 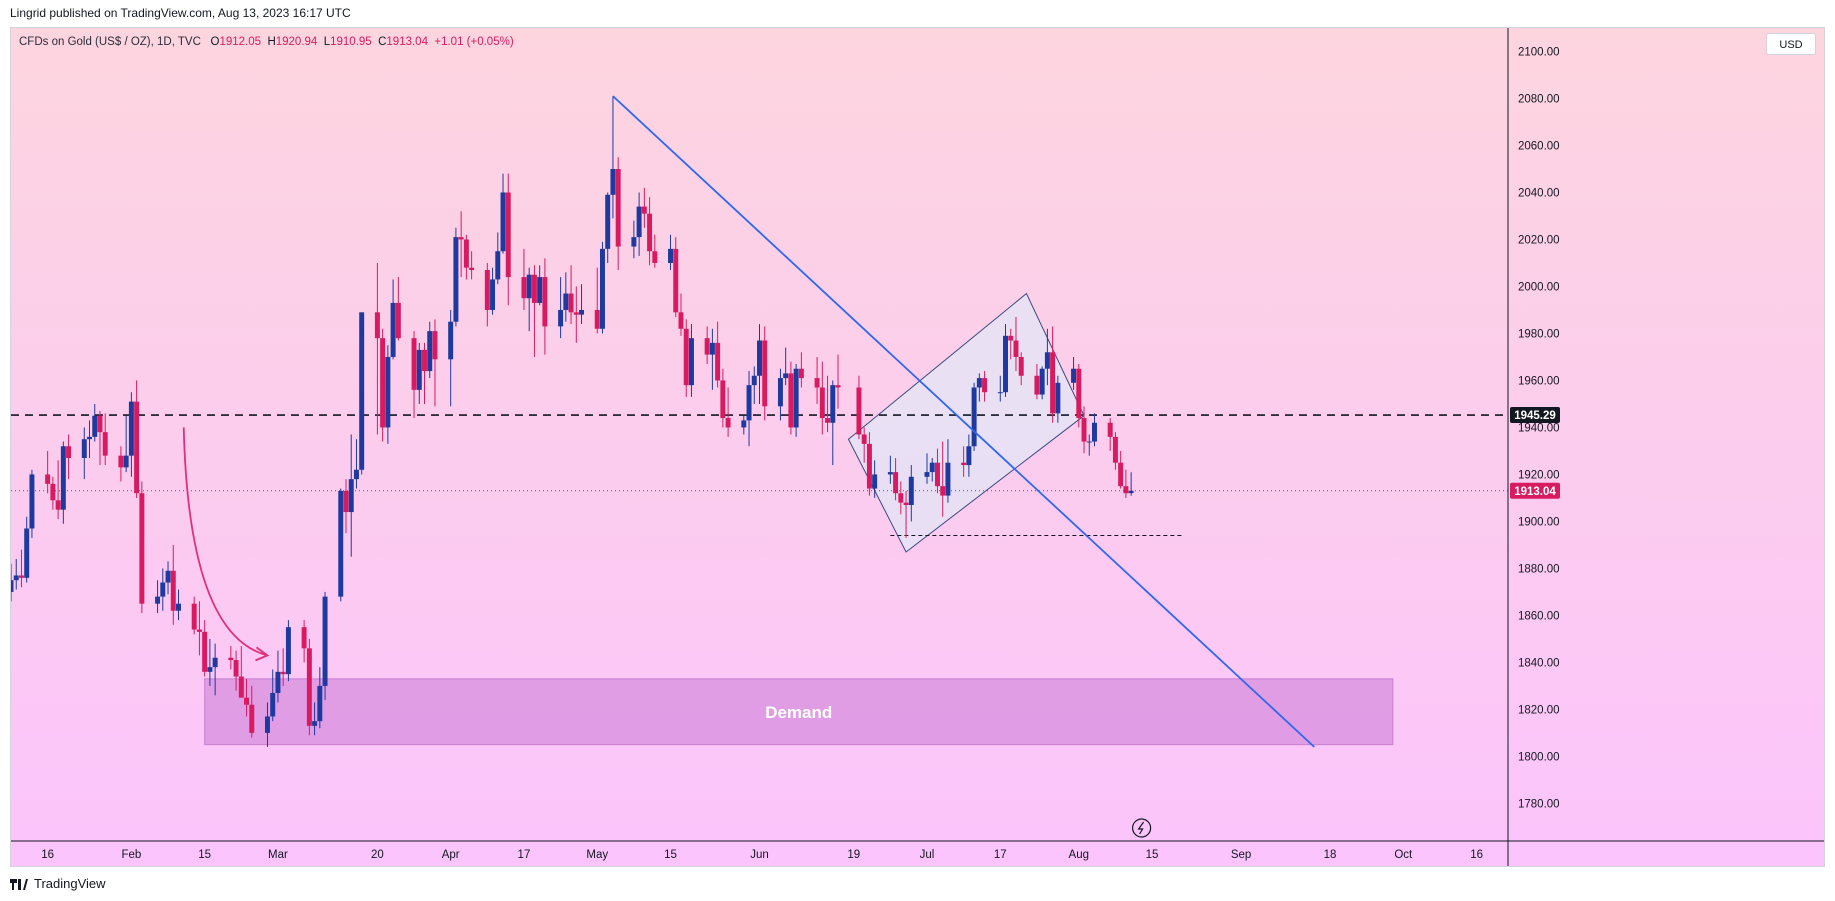 I want to click on high-value: 1920.94, so click(x=296, y=42).